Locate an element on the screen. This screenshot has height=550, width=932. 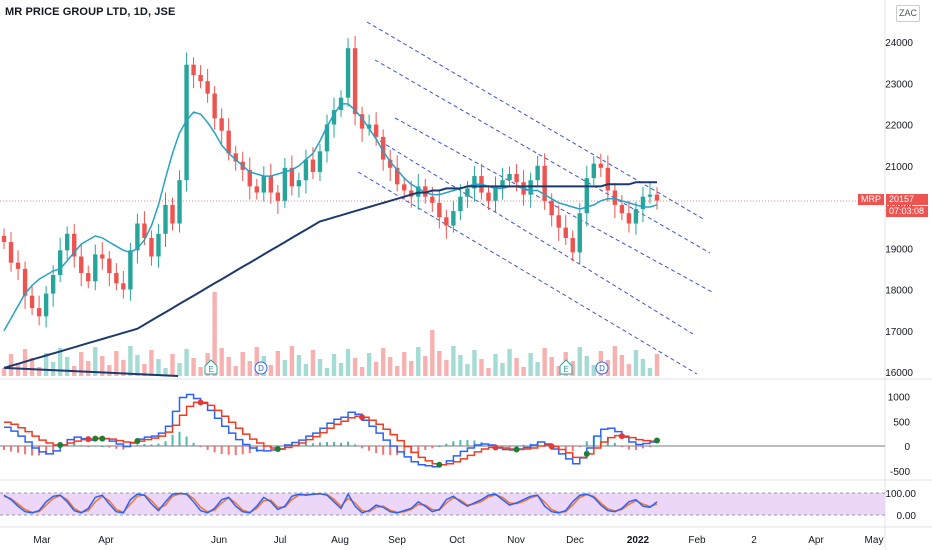
signal-line is located at coordinates (331, 433).